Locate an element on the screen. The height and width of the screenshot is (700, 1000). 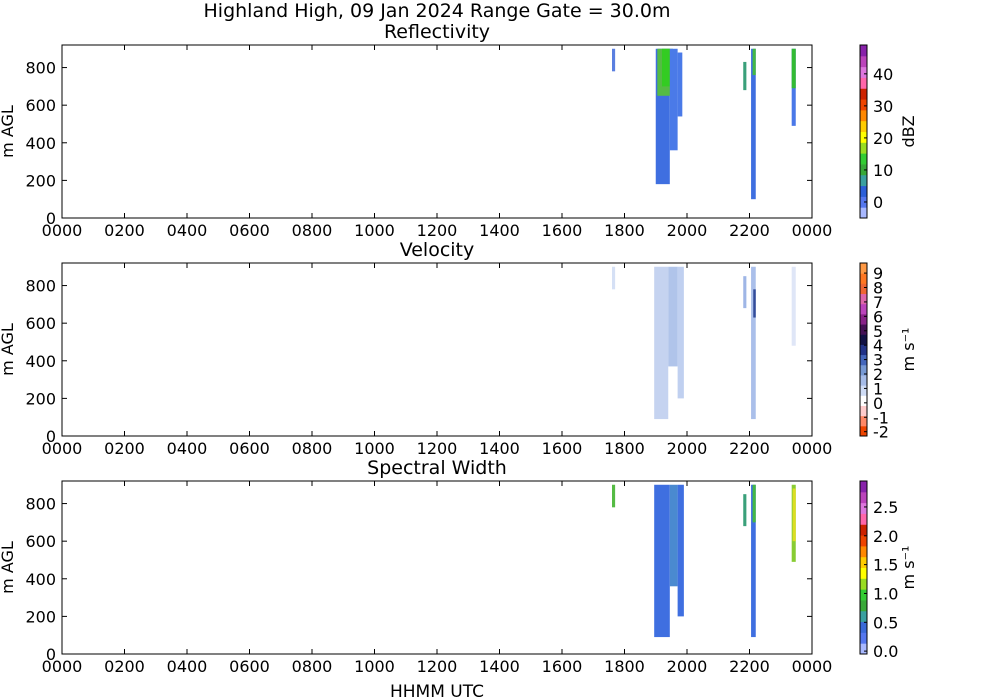
panel-title: Velocity is located at coordinates (437, 250).